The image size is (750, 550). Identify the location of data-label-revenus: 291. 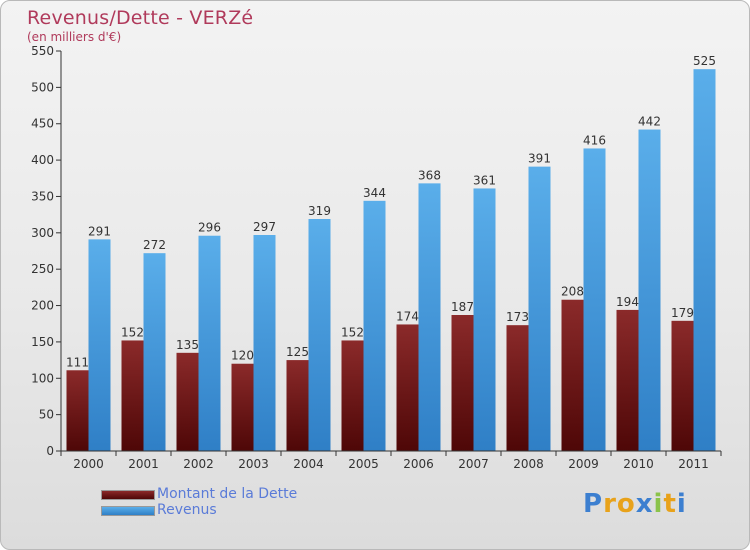
(99, 231).